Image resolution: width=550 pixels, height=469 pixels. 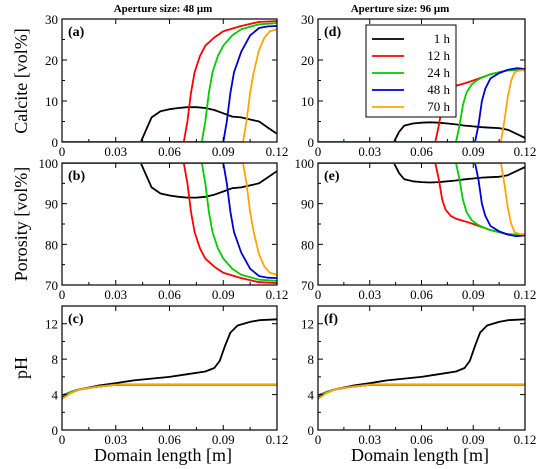 I want to click on series-line-c-70h, so click(x=169, y=391).